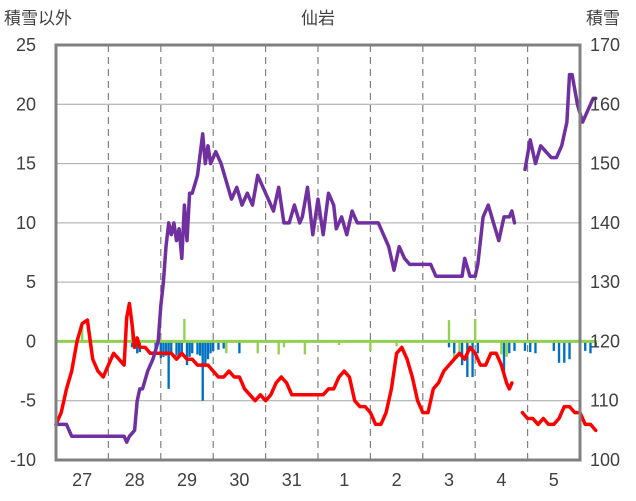  I want to click on left-axis-label: 積雪以外, so click(38, 19).